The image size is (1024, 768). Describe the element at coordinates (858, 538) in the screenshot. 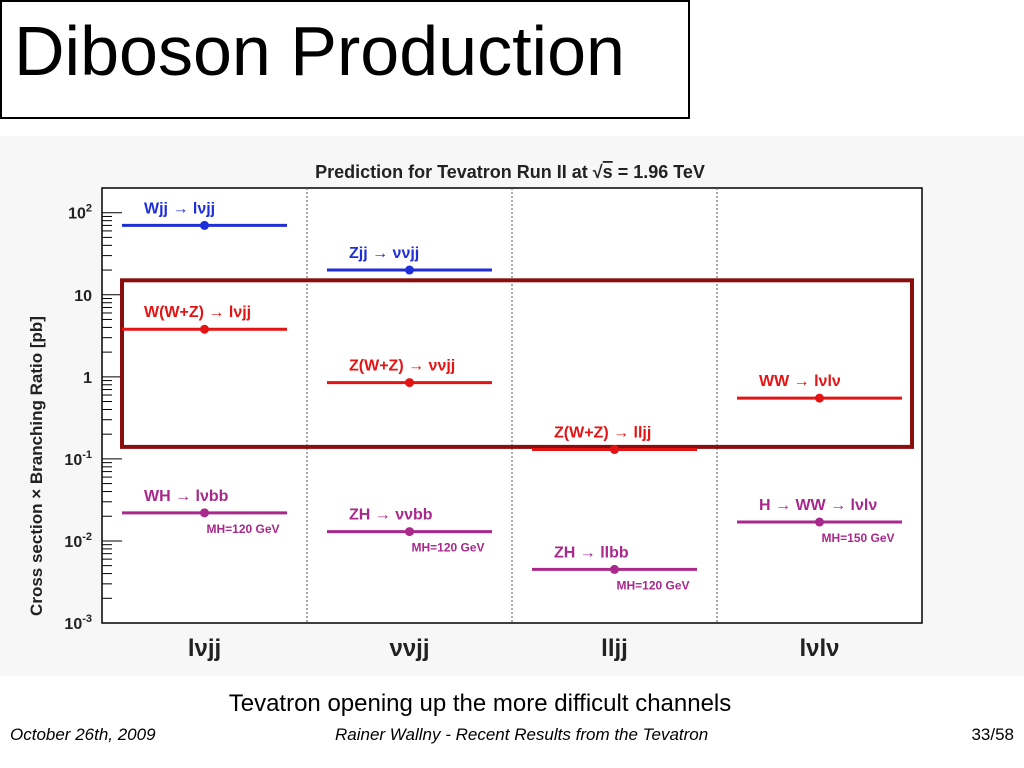

I see `higgs-mass-note: MH=150 GeV` at that location.